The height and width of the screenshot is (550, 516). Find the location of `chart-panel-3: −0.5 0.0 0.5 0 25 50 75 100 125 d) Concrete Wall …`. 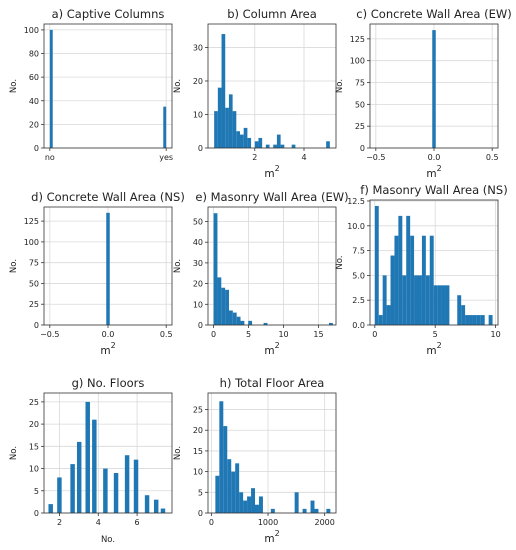

chart-panel-3: −0.5 0.0 0.5 0 25 50 75 100 125 d) Concrete Wall … is located at coordinates (97, 273).